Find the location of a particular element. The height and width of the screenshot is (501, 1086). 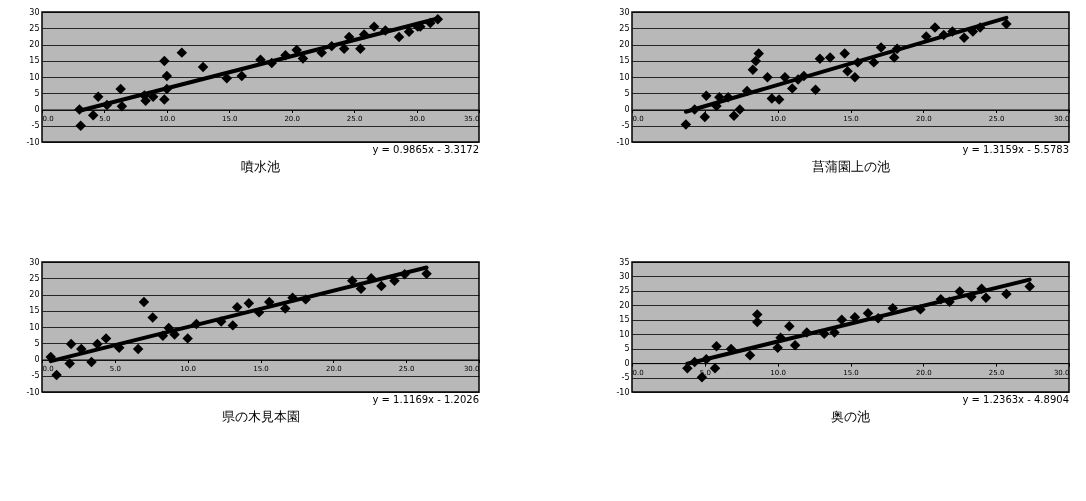

text: 噴水池 is located at coordinates (260, 166).